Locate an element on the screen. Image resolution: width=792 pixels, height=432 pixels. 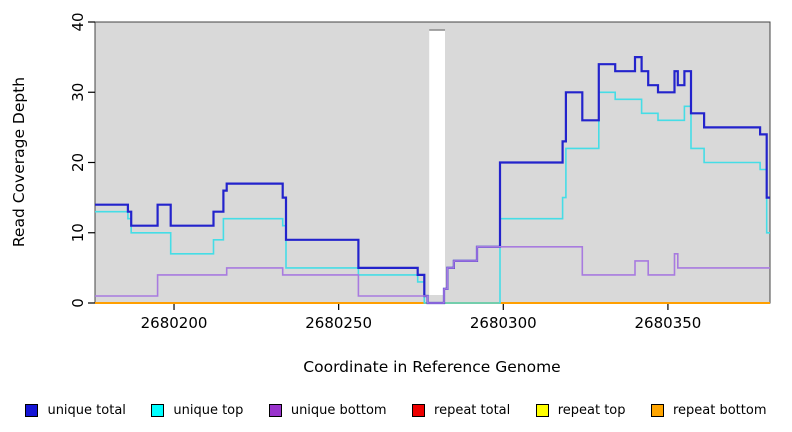
x-tick-label: 2680200 is located at coordinates (174, 323).